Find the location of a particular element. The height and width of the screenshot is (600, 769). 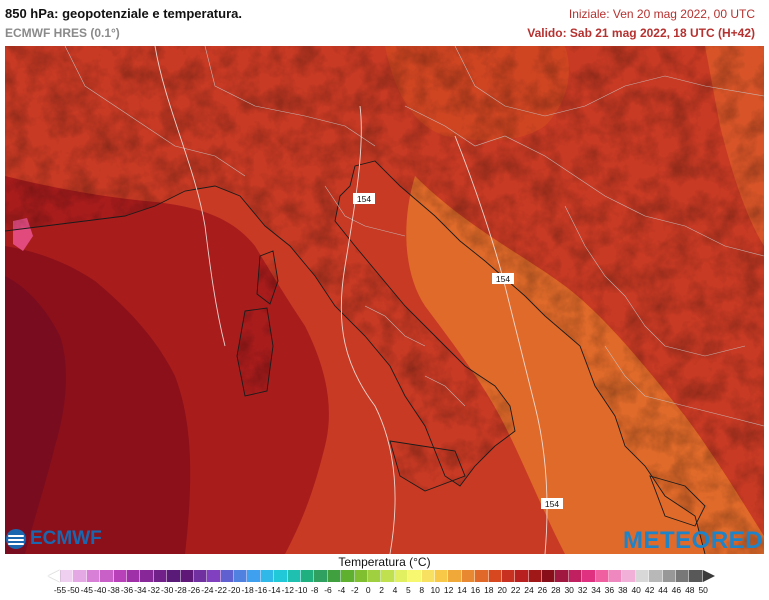

legend-tick-label: 24 is located at coordinates (529, 590).